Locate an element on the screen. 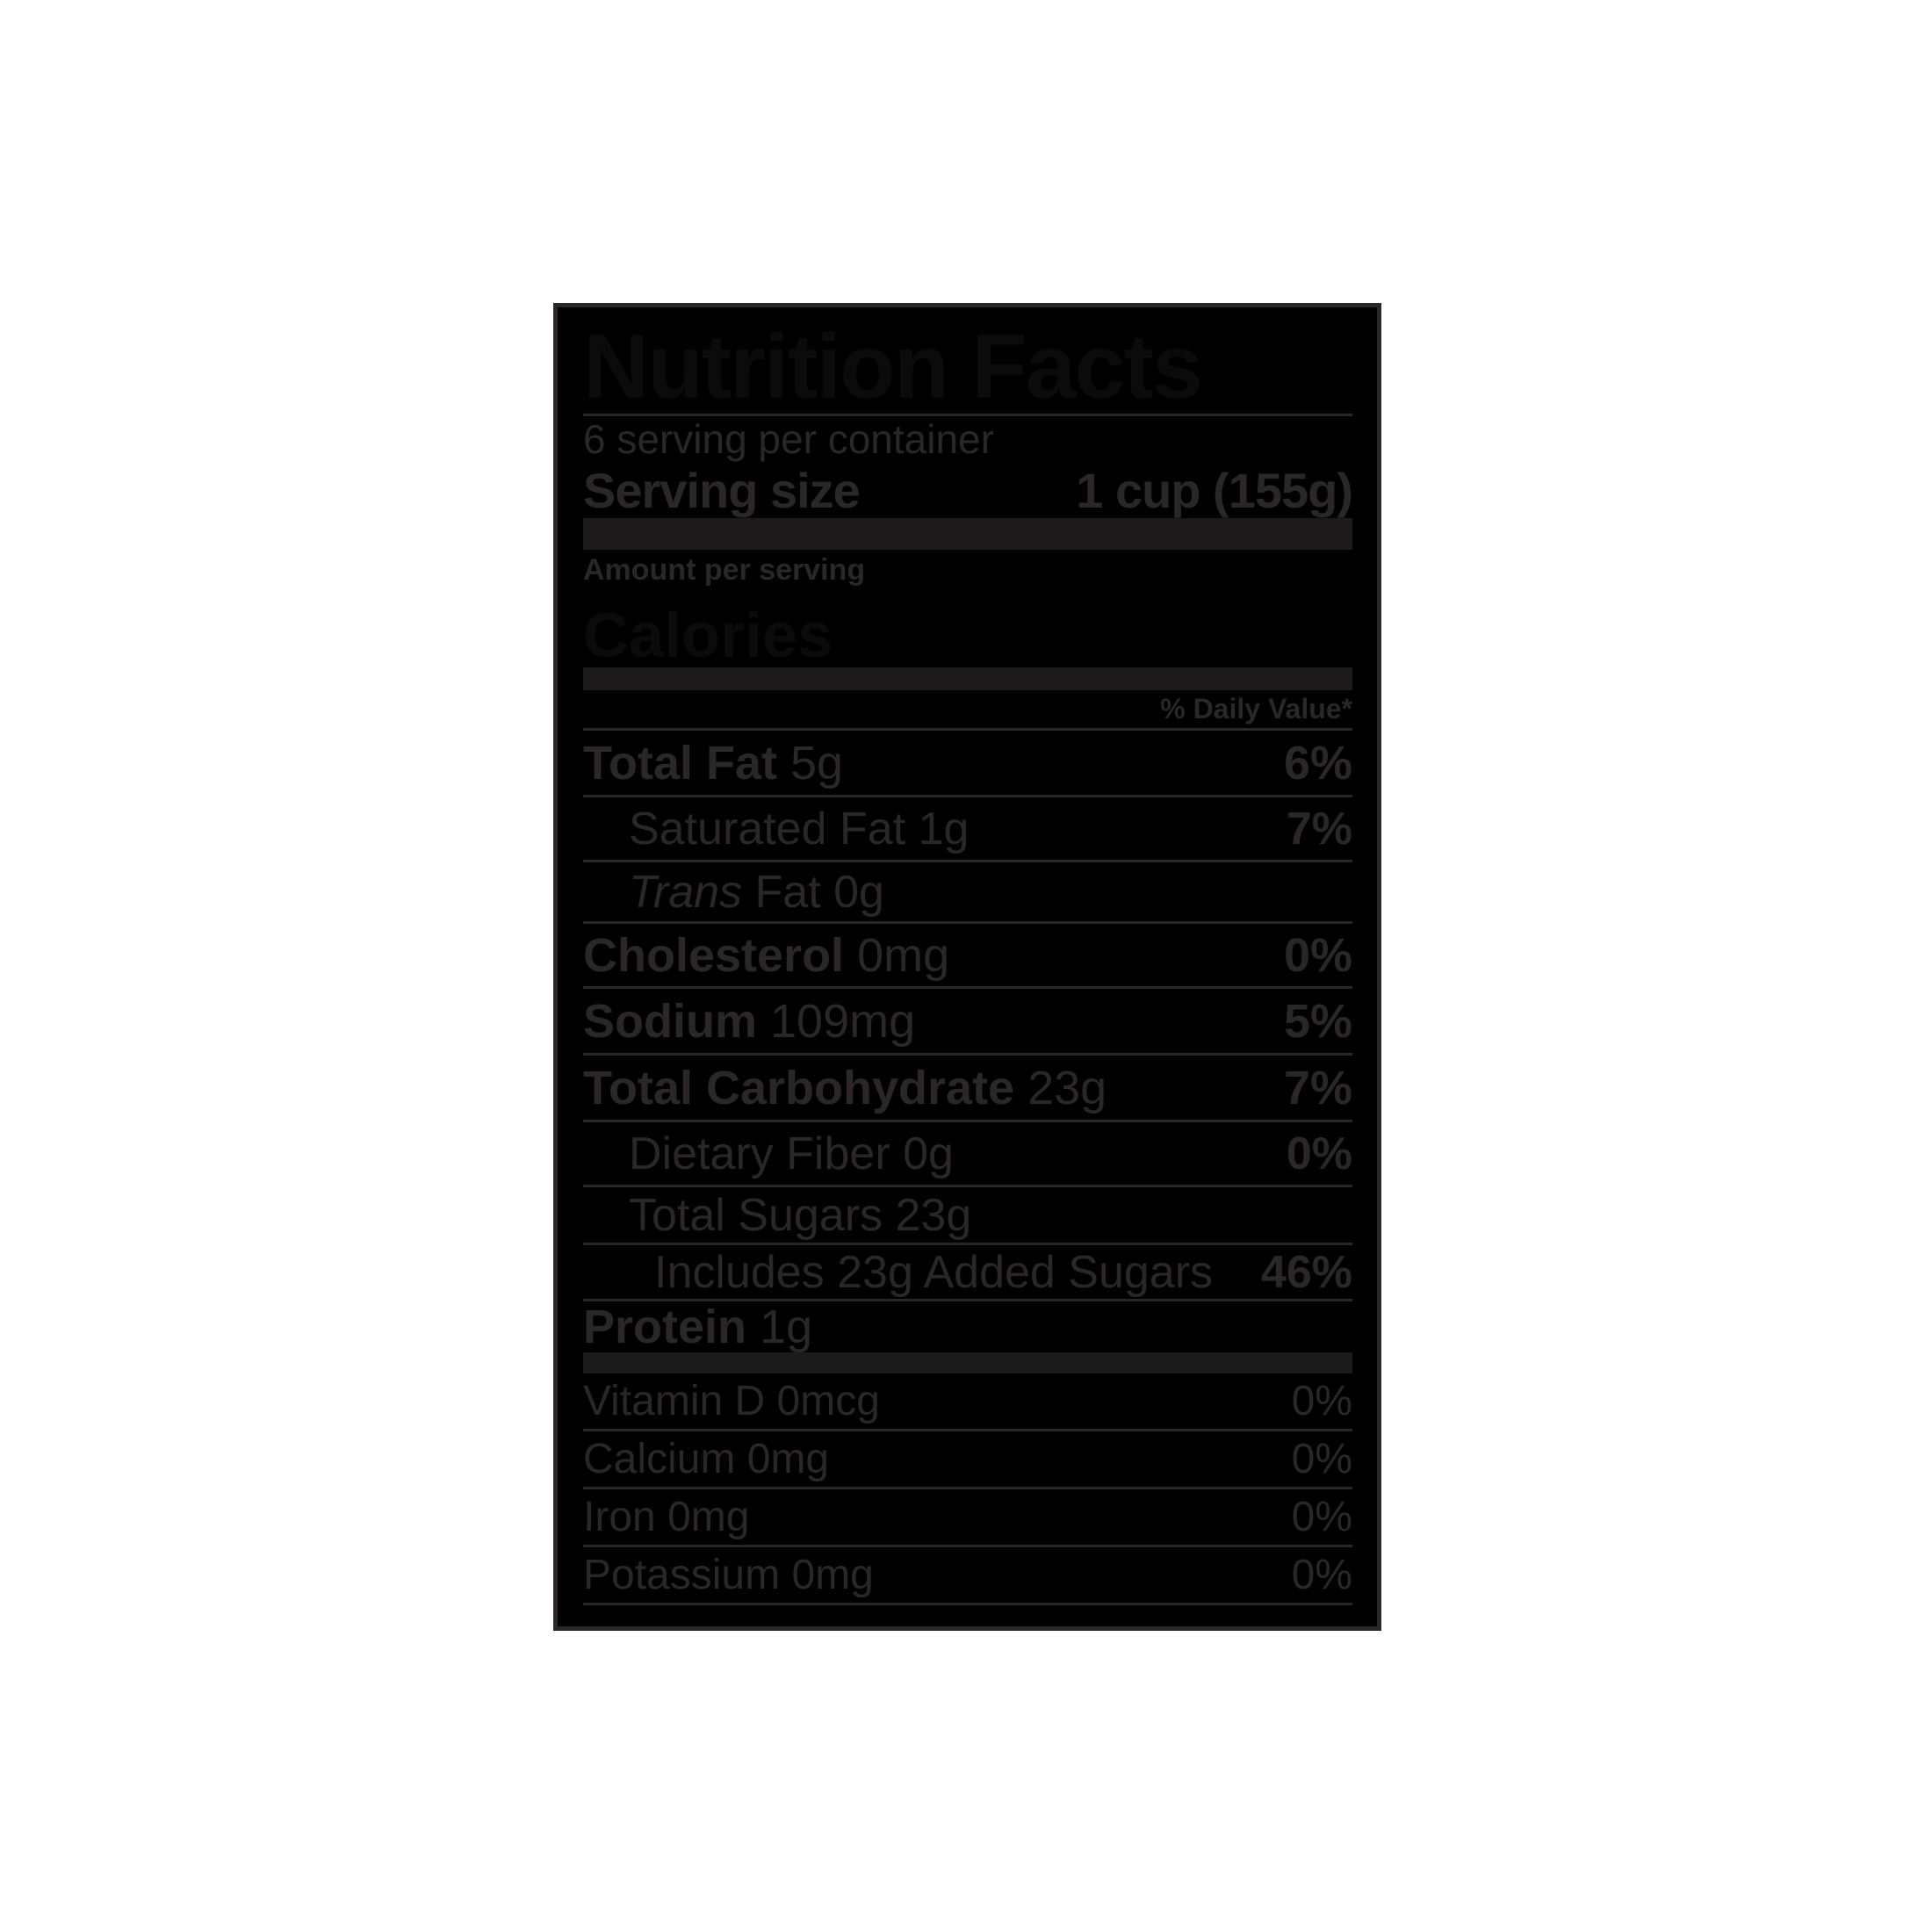 The height and width of the screenshot is (1932, 1932). nutrient-row-cholesterol: Cholesterol 0mg 0% is located at coordinates (968, 957).